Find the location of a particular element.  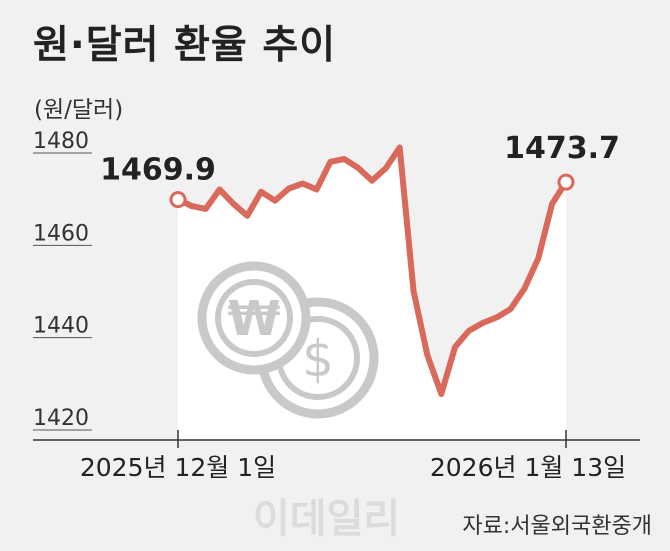

y-tick-label: 1460 is located at coordinates (61, 233).